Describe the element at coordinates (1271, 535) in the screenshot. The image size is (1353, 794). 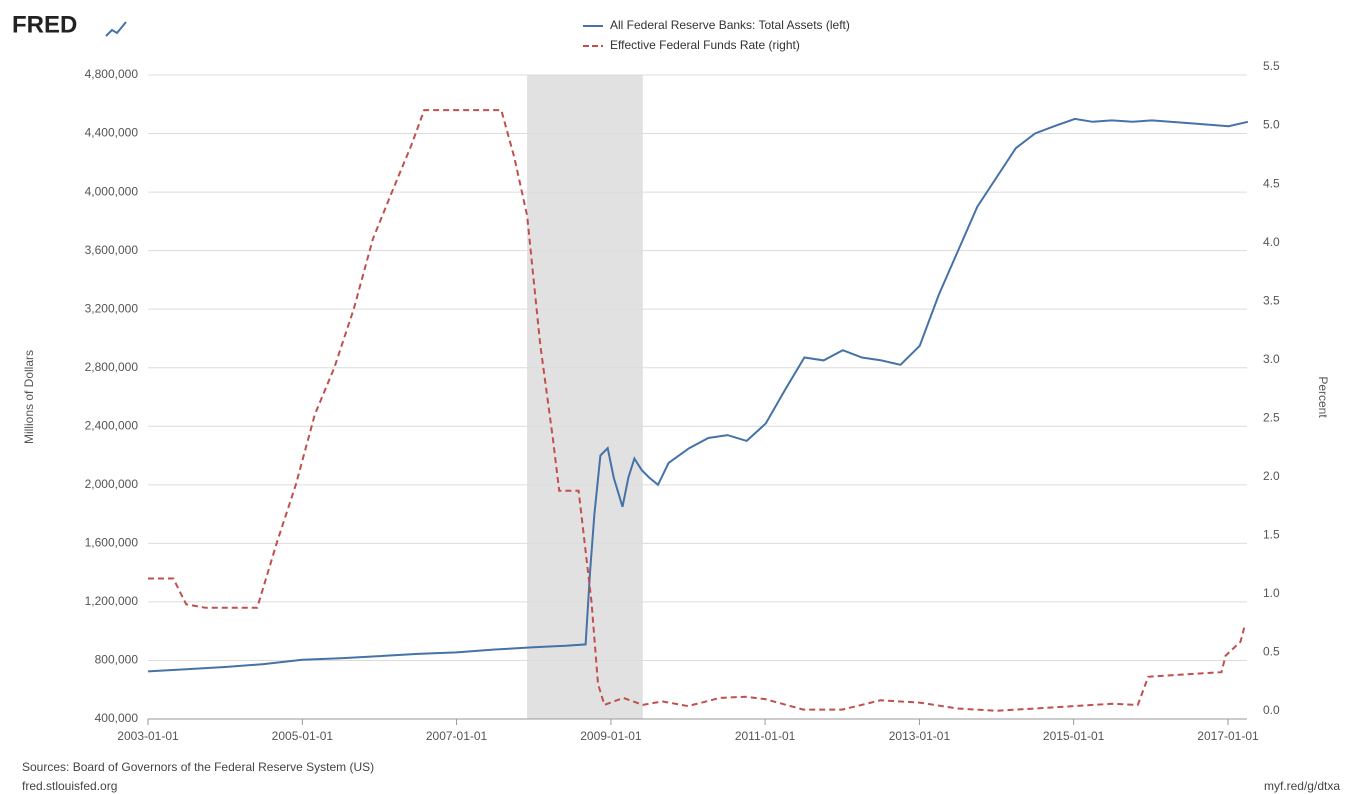
I see `y2-tick-label: 1.5` at that location.